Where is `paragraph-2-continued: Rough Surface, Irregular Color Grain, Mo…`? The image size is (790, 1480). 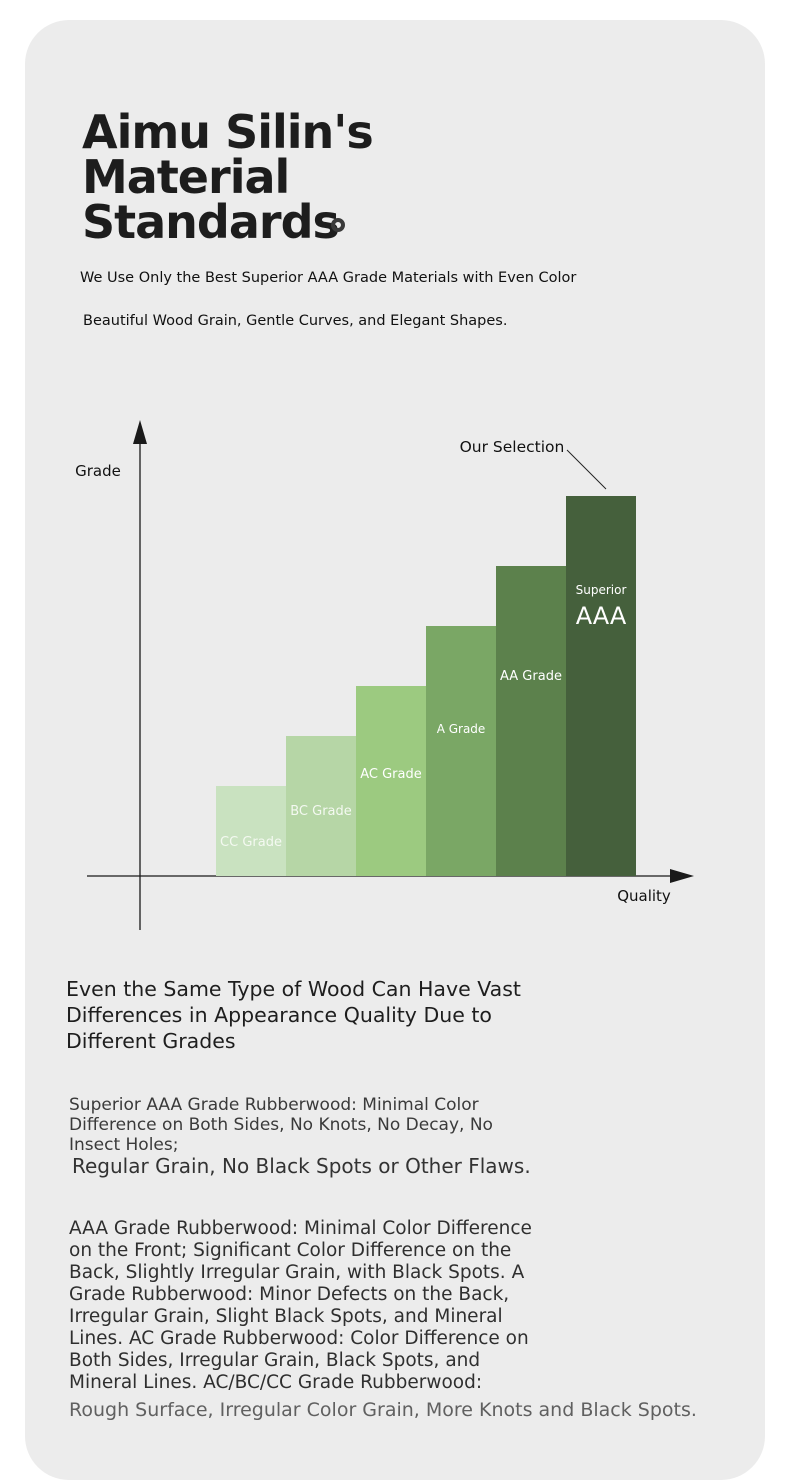
paragraph-2-continued: Rough Surface, Irregular Color Grain, Mo… is located at coordinates (383, 1410).